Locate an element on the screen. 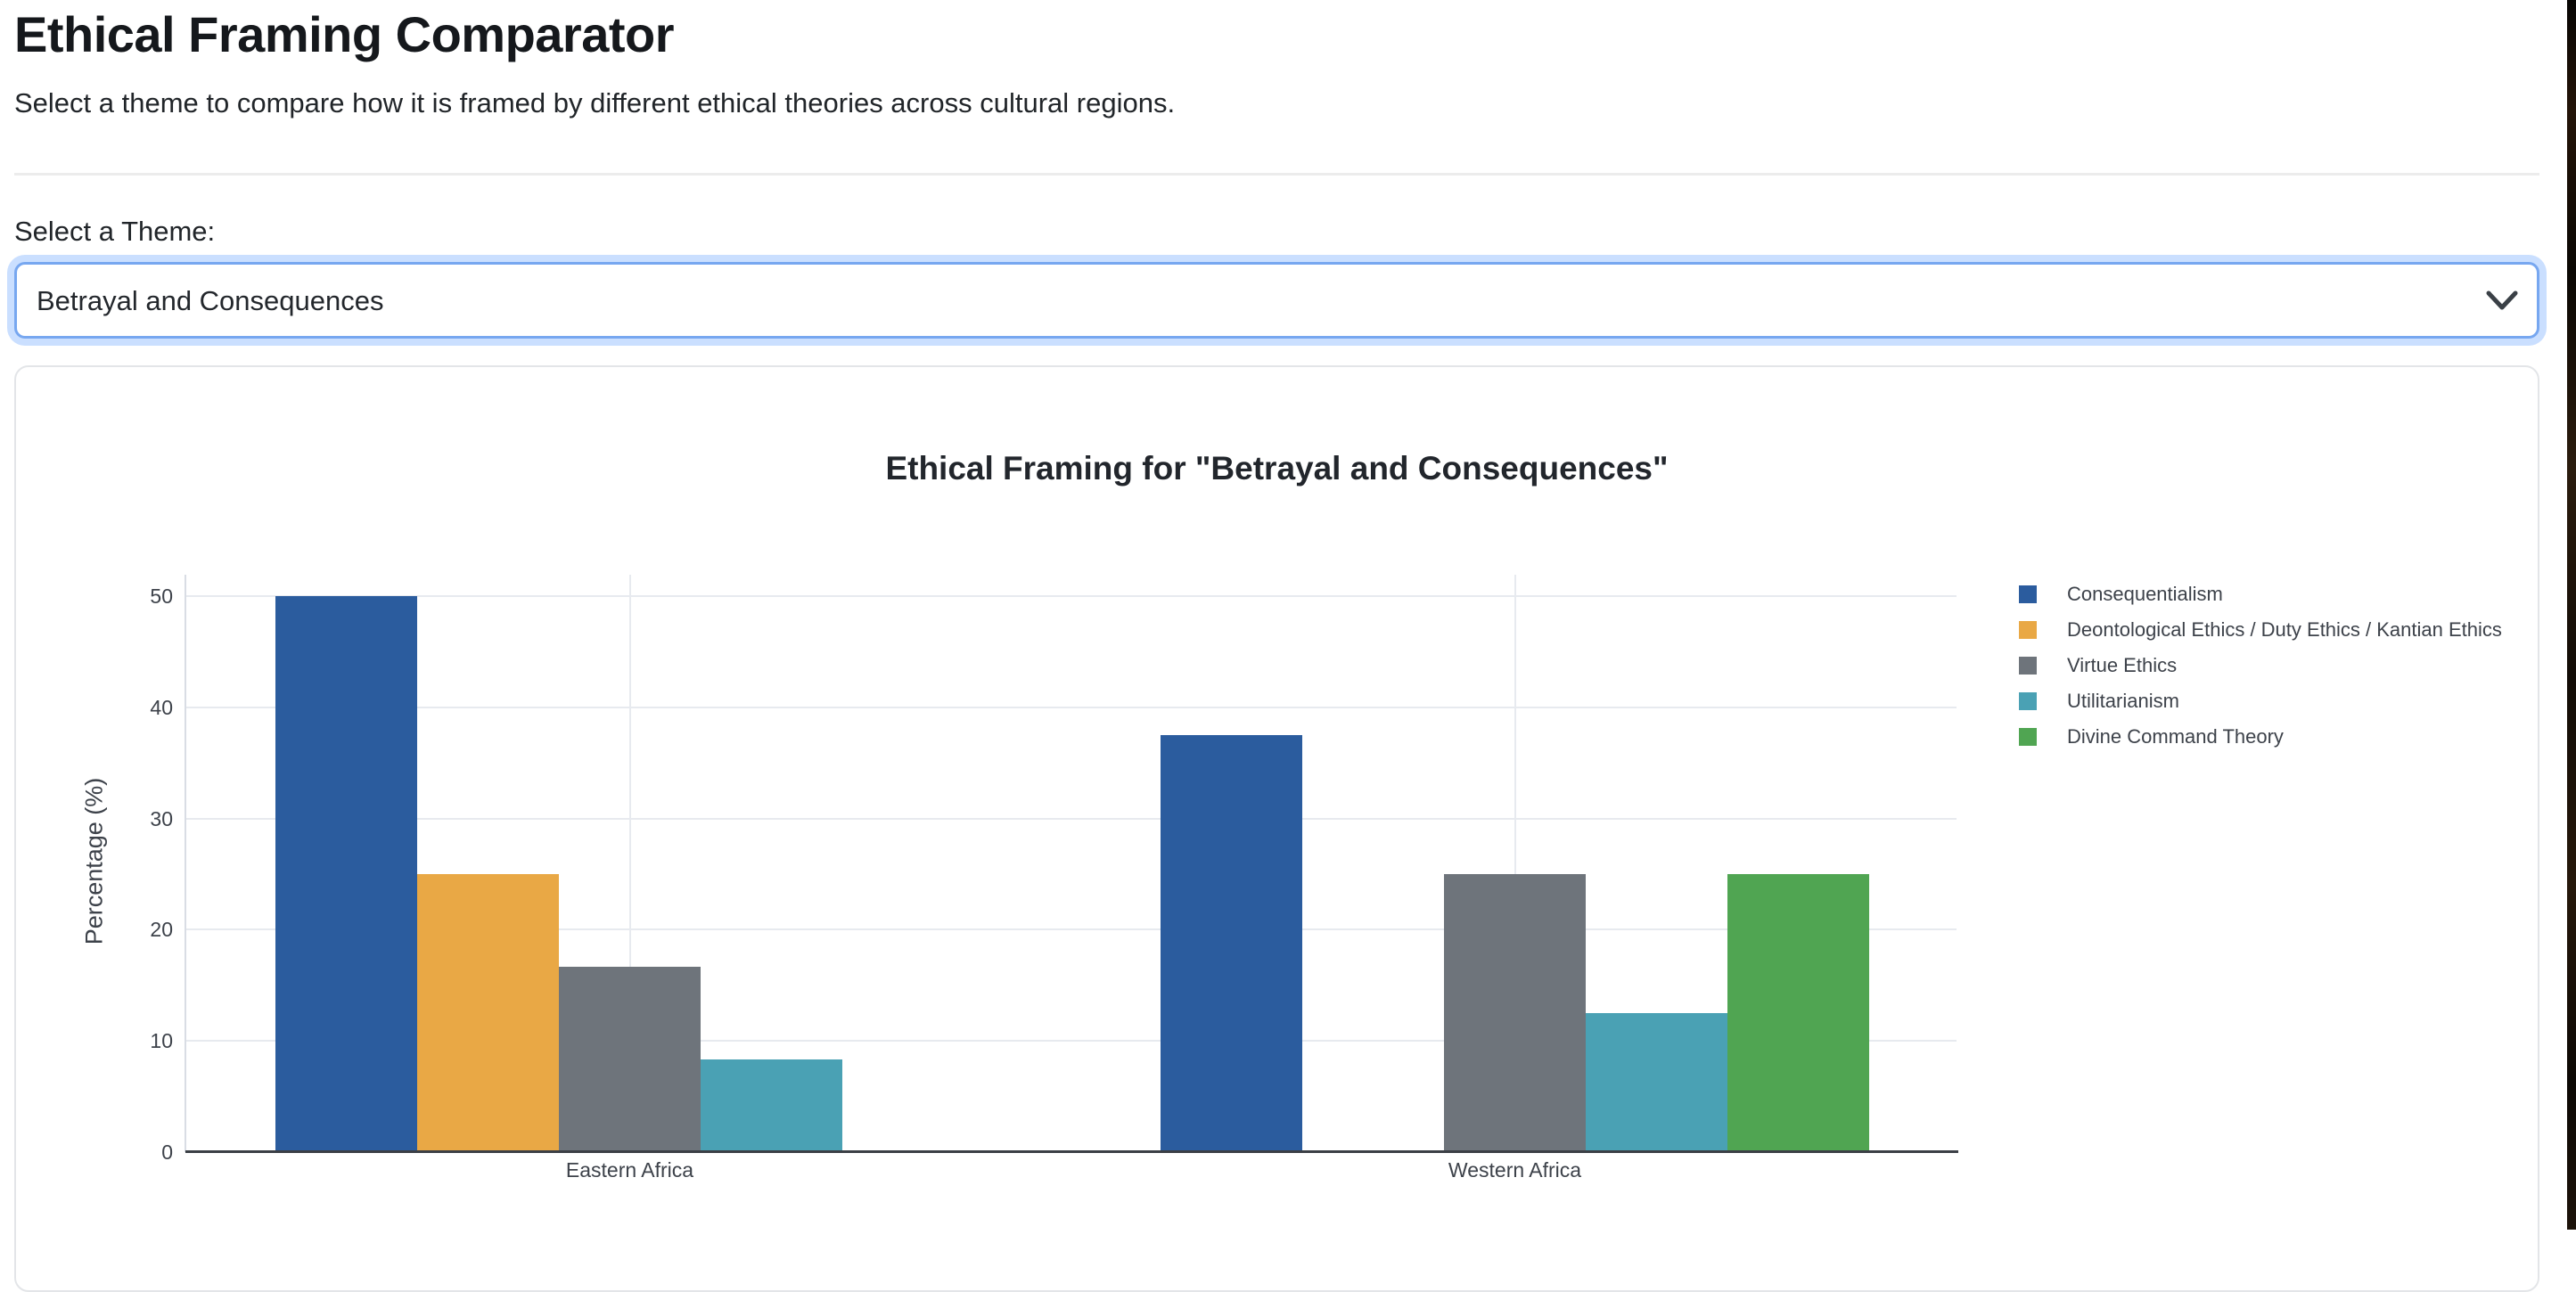 The width and height of the screenshot is (2576, 1292). legend-label: Utilitarianism is located at coordinates (2123, 701).